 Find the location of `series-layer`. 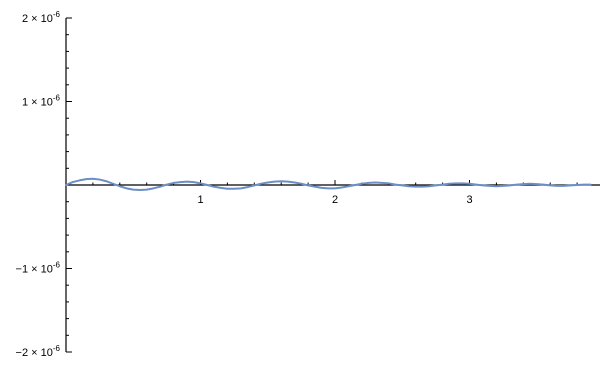

series-layer is located at coordinates (328, 184).